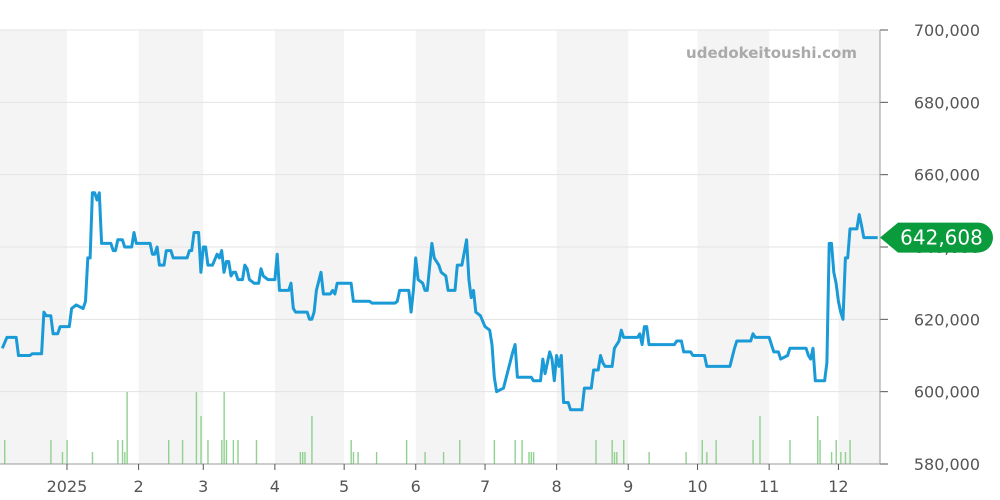 The image size is (1000, 500). Describe the element at coordinates (203, 486) in the screenshot. I see `x-tick-label: 3` at that location.